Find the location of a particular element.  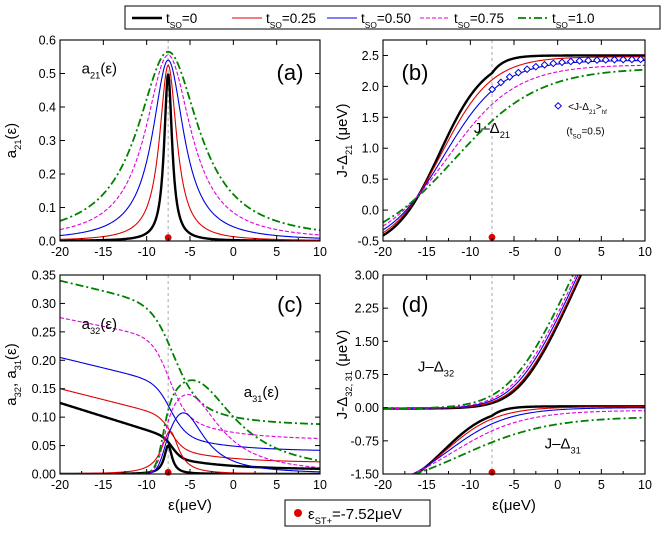

y-axis-label: a32, a31(ε) is located at coordinates (13, 374).